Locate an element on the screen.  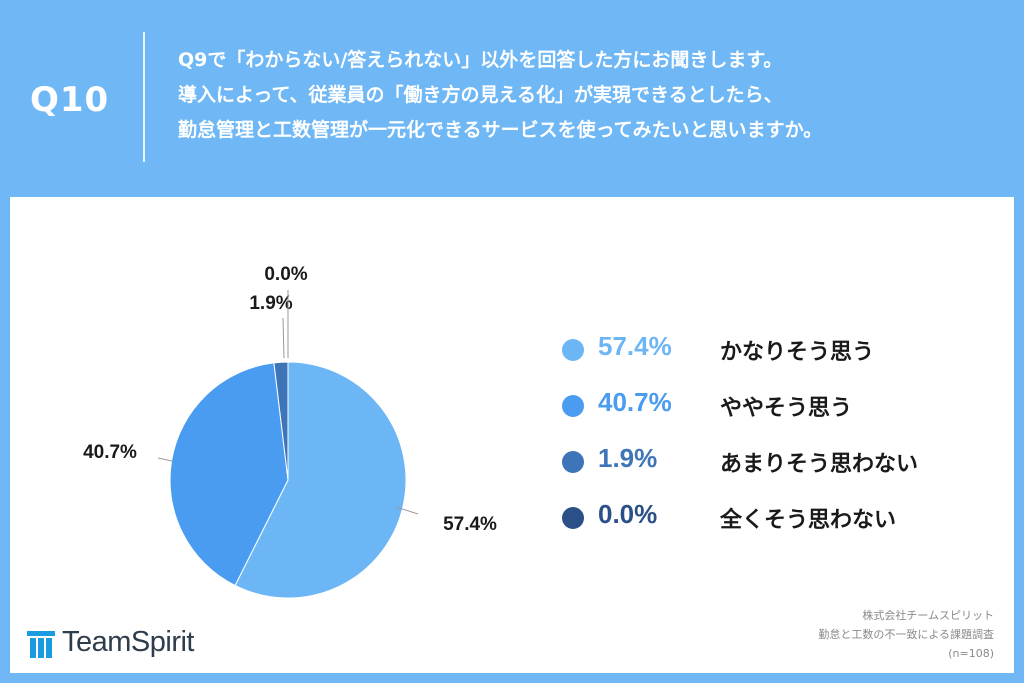
question-line-1: Q9で「わからない/答えられない」以外を回答した方にお聞きします。 is located at coordinates (480, 60).